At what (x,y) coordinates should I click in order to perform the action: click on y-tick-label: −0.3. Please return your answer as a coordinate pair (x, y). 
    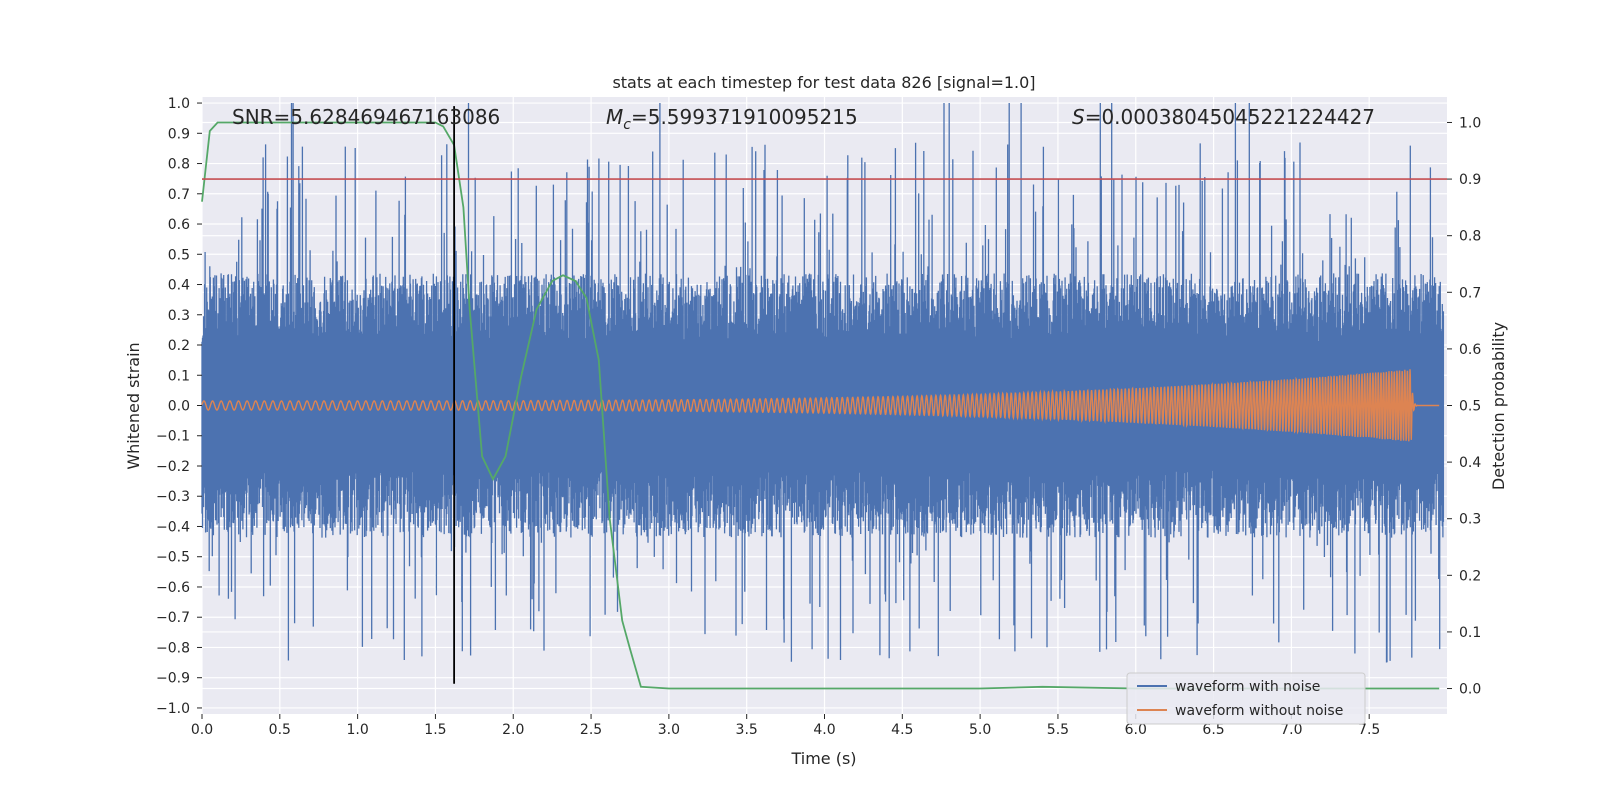
    Looking at the image, I should click on (173, 497).